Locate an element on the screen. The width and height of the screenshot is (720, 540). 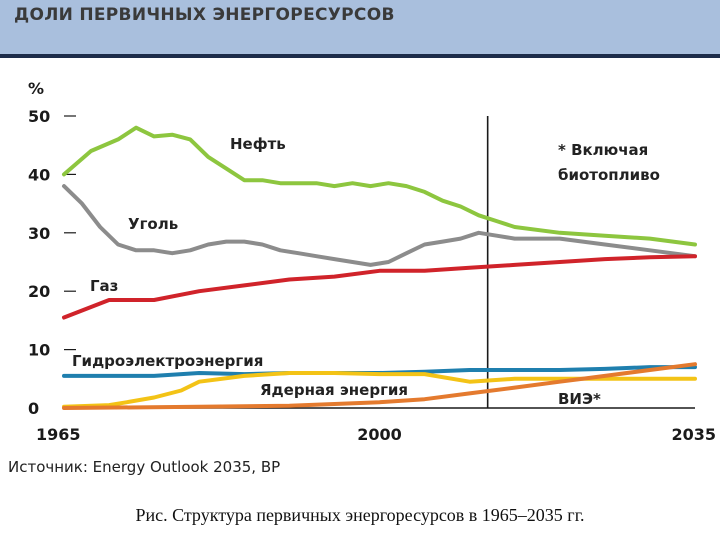
series-label: Ядерная энергия is located at coordinates (334, 390).